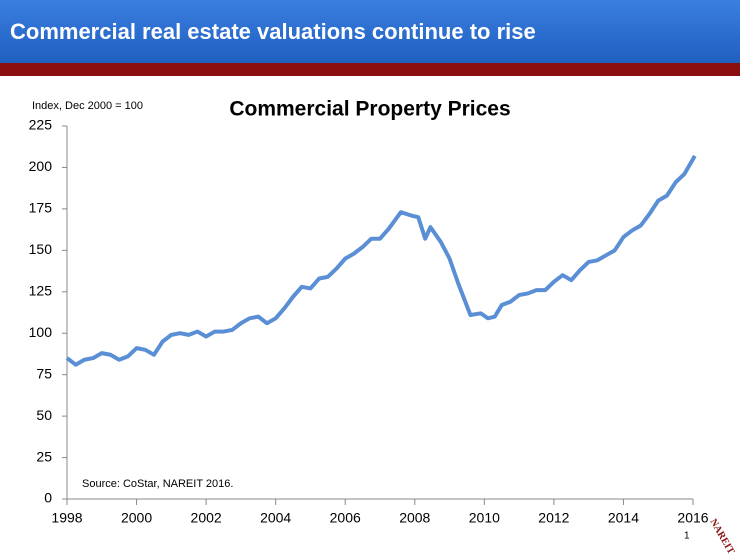  I want to click on y-tick-label: 100, so click(41, 332).